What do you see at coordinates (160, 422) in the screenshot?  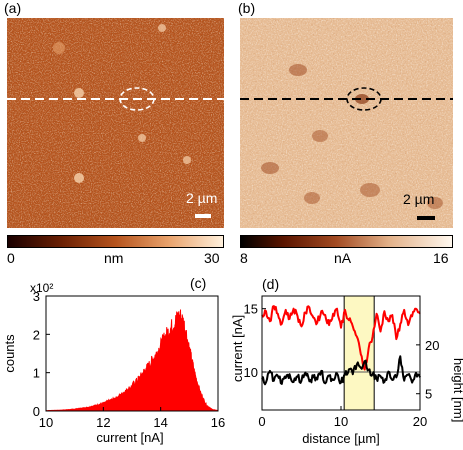 I see `x-tick-label: 14` at bounding box center [160, 422].